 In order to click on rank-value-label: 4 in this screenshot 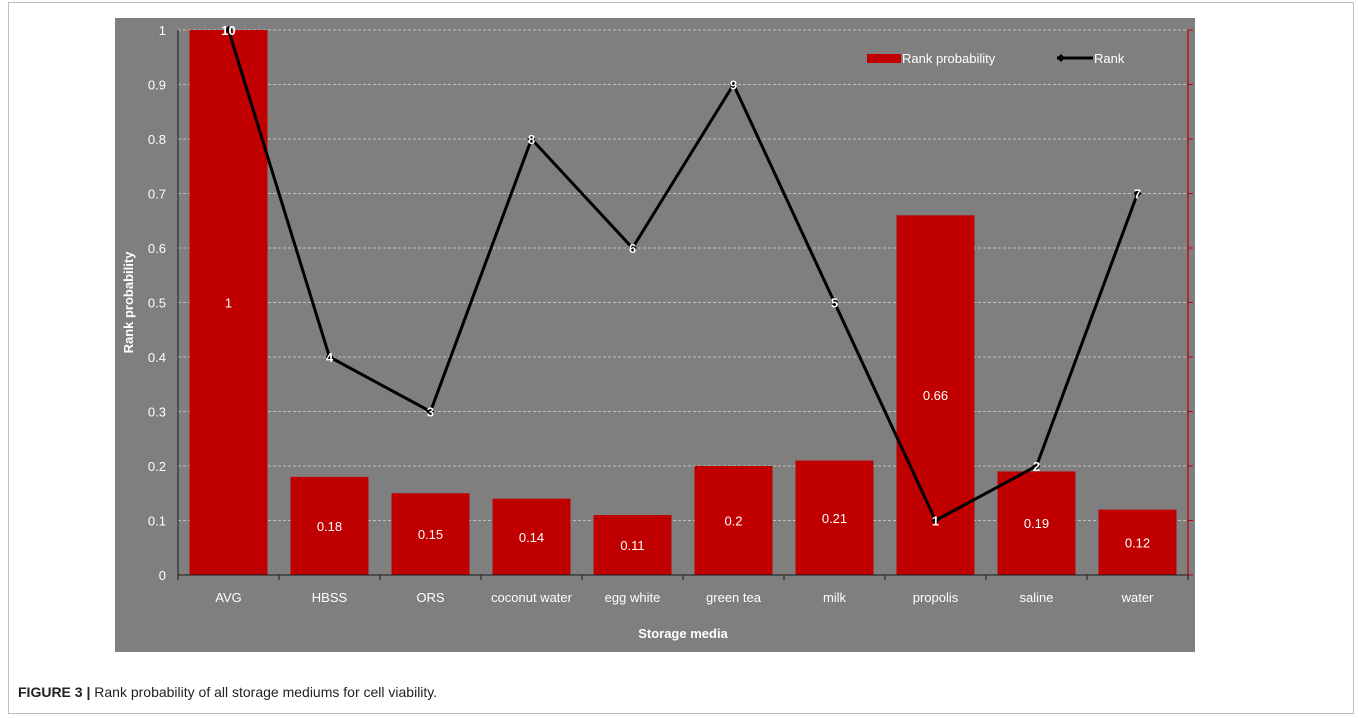, I will do `click(330, 357)`.